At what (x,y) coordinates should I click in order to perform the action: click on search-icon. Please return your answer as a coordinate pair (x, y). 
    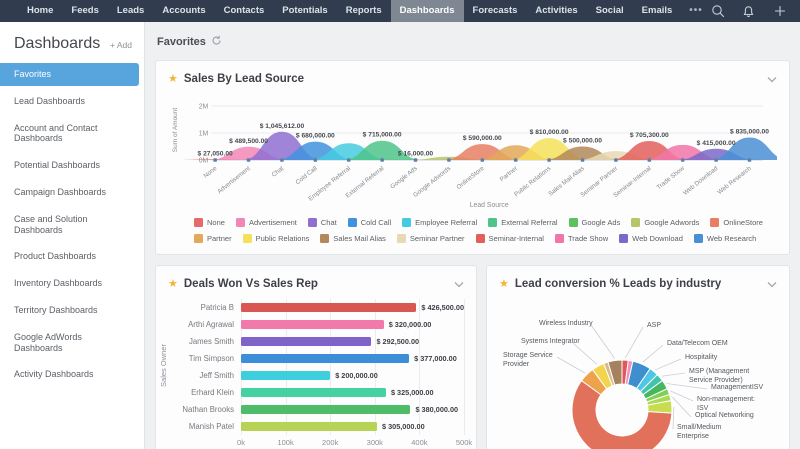
    Looking at the image, I should click on (718, 11).